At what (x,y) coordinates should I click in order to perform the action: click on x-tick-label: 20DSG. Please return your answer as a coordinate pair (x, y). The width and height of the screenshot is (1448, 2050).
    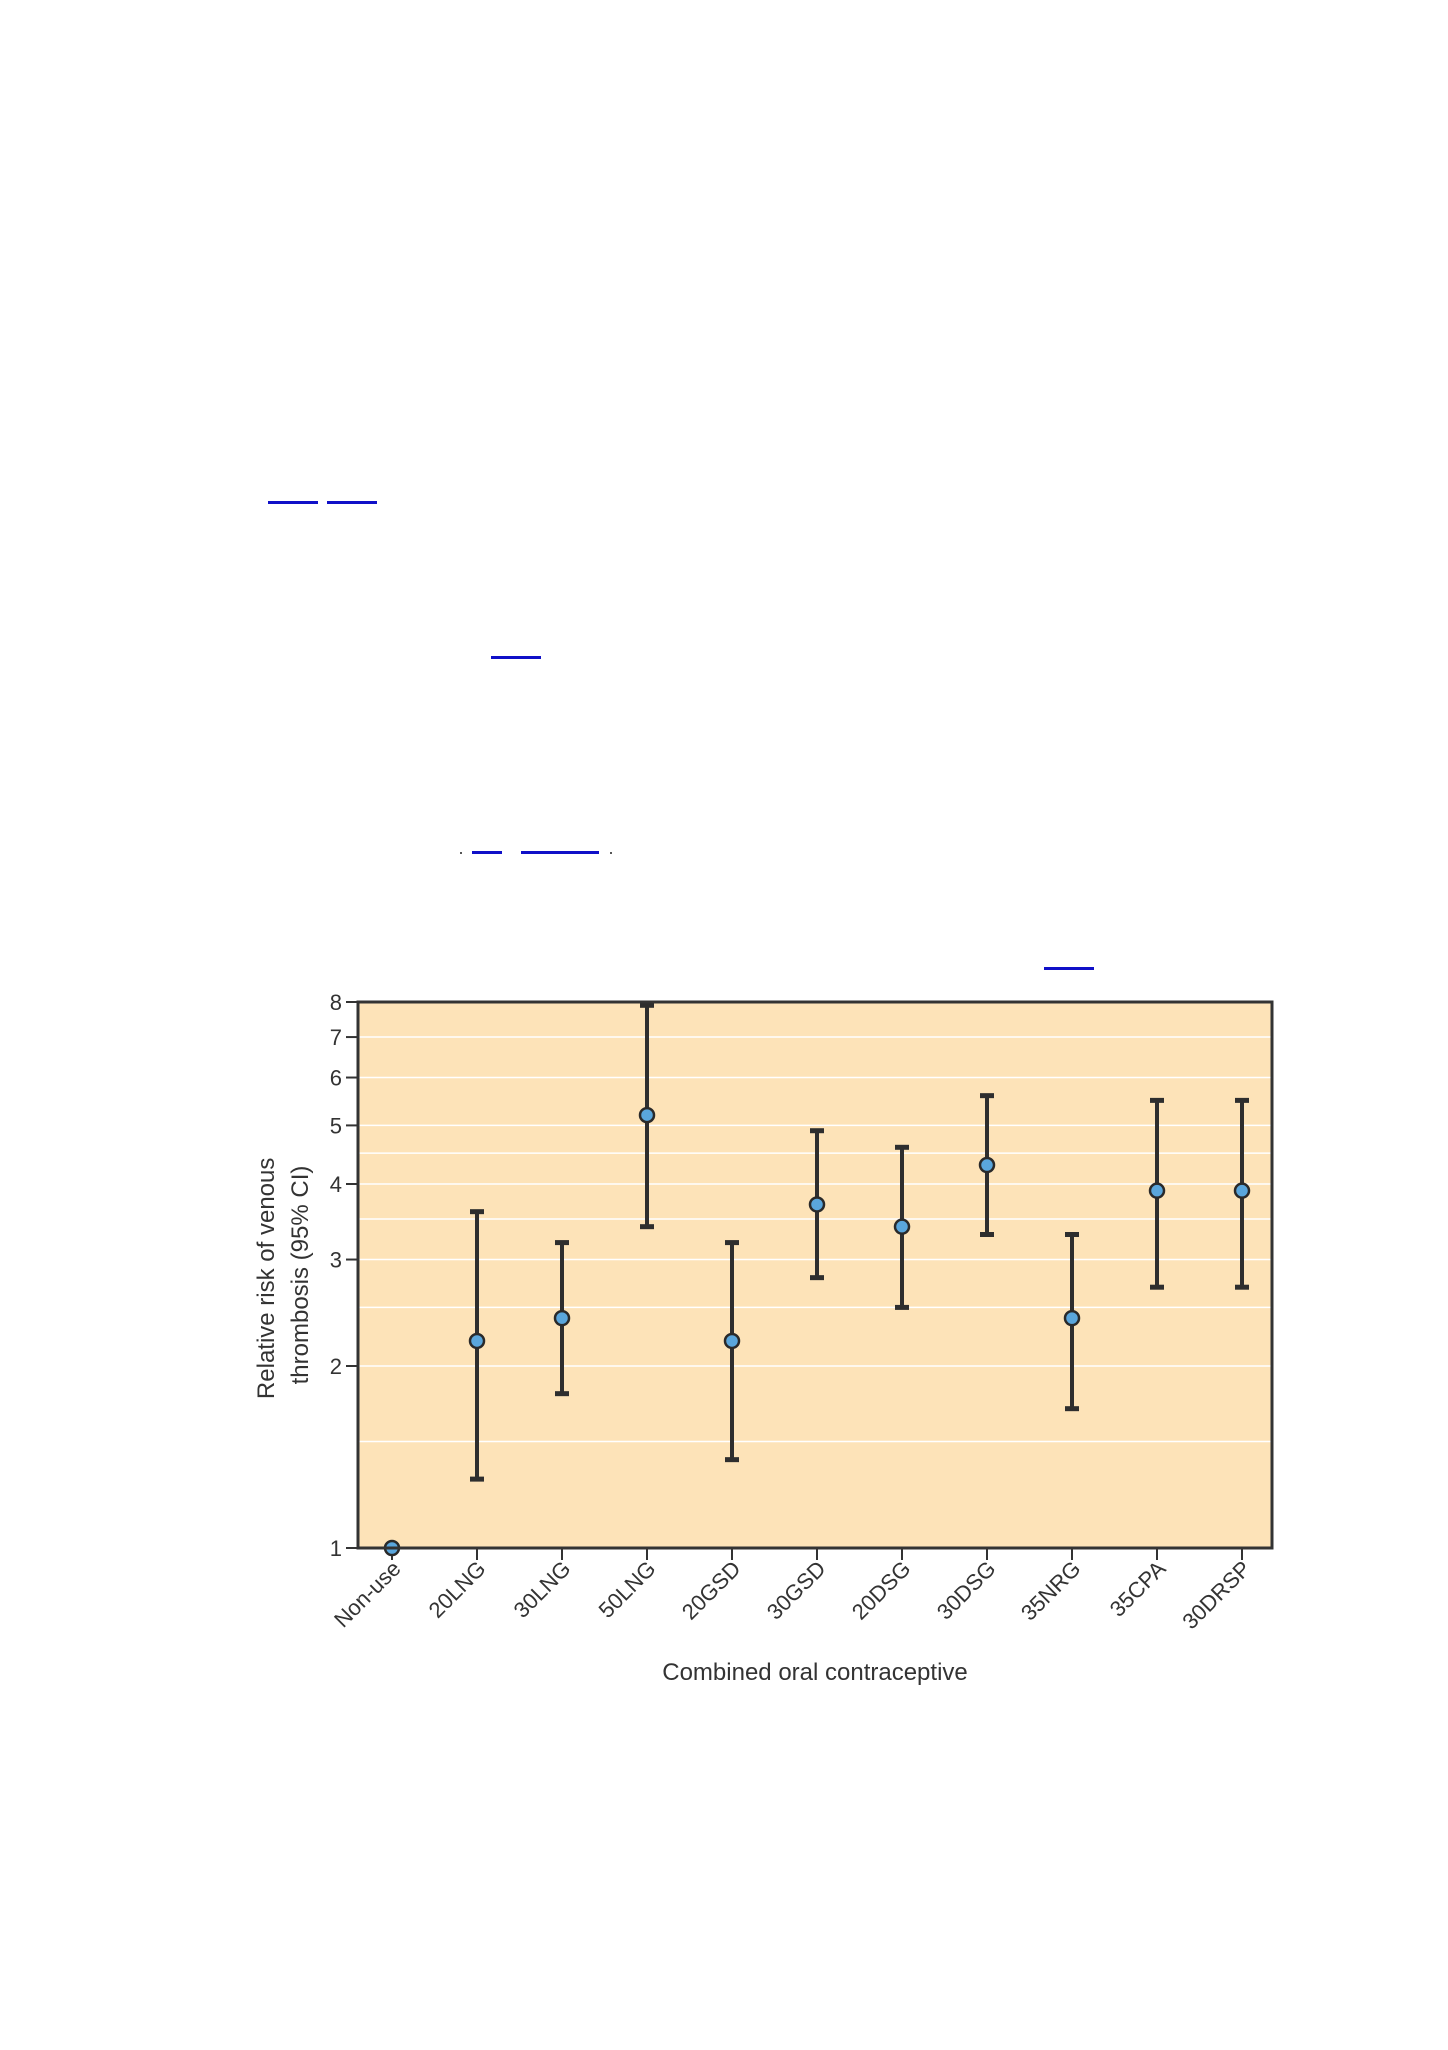
    Looking at the image, I should click on (881, 1590).